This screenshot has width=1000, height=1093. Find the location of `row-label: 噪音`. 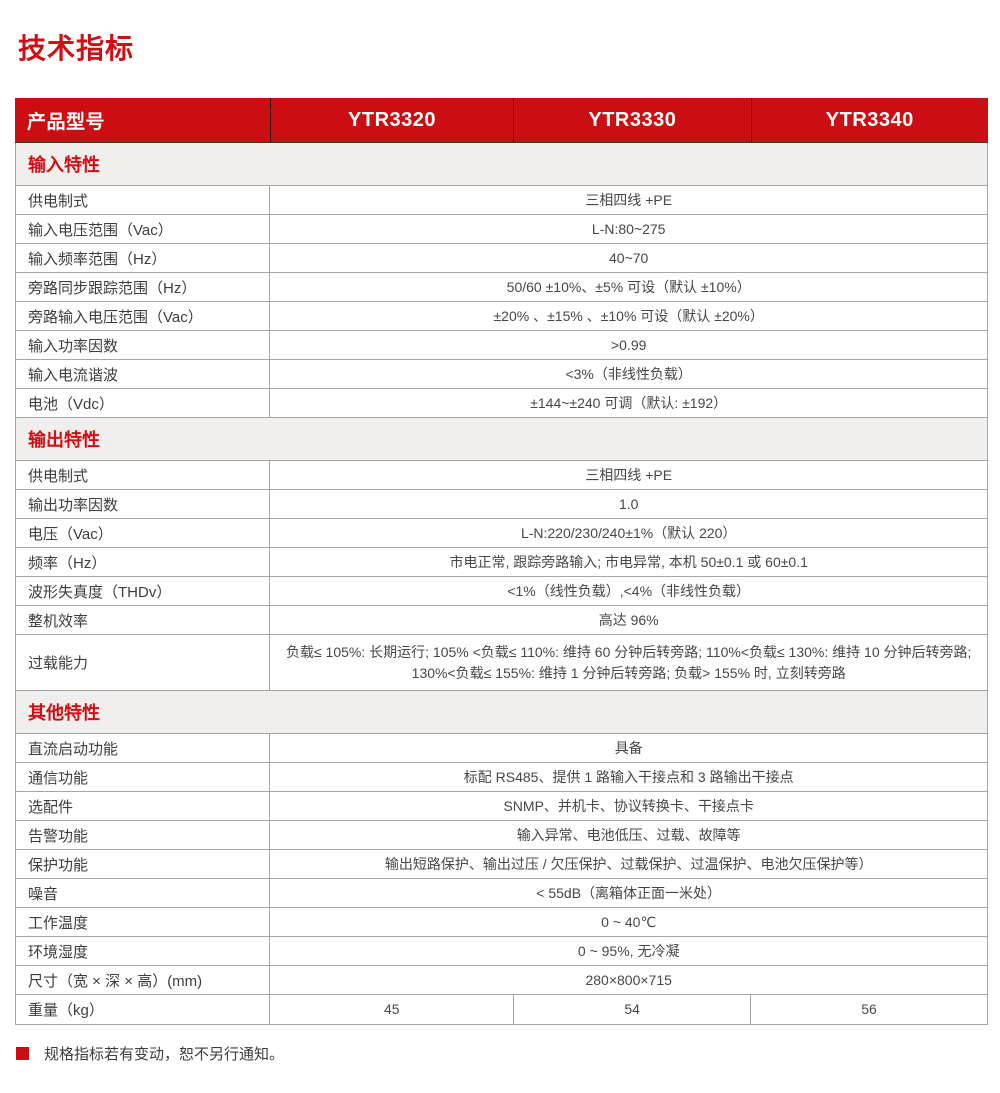

row-label: 噪音 is located at coordinates (143, 893).